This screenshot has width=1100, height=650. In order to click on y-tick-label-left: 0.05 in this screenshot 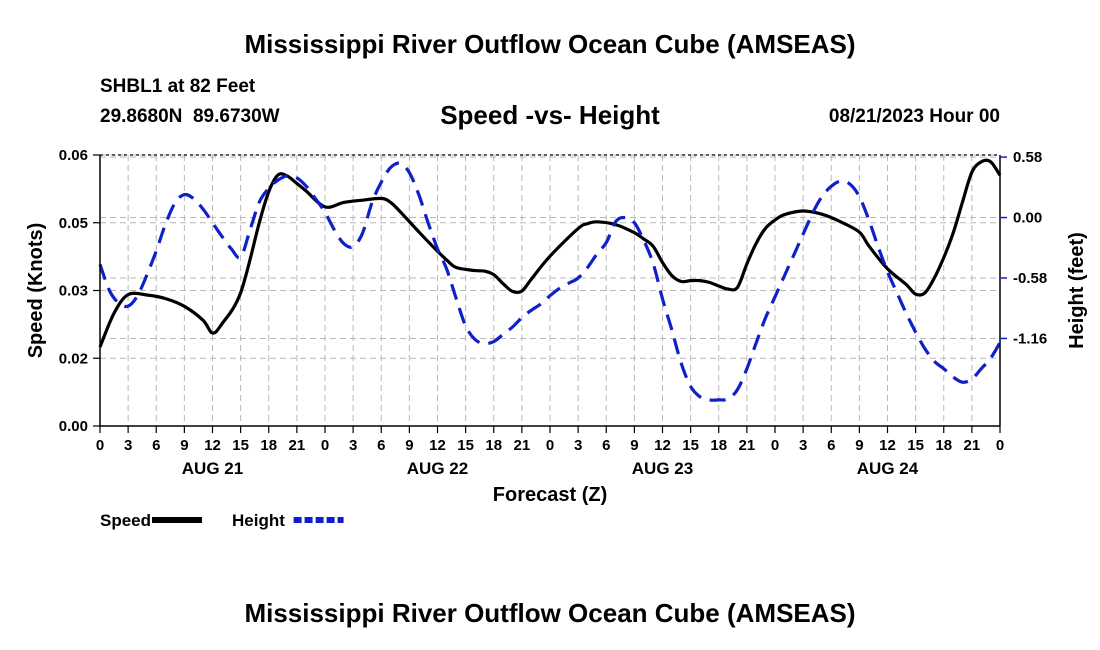, I will do `click(73, 223)`.